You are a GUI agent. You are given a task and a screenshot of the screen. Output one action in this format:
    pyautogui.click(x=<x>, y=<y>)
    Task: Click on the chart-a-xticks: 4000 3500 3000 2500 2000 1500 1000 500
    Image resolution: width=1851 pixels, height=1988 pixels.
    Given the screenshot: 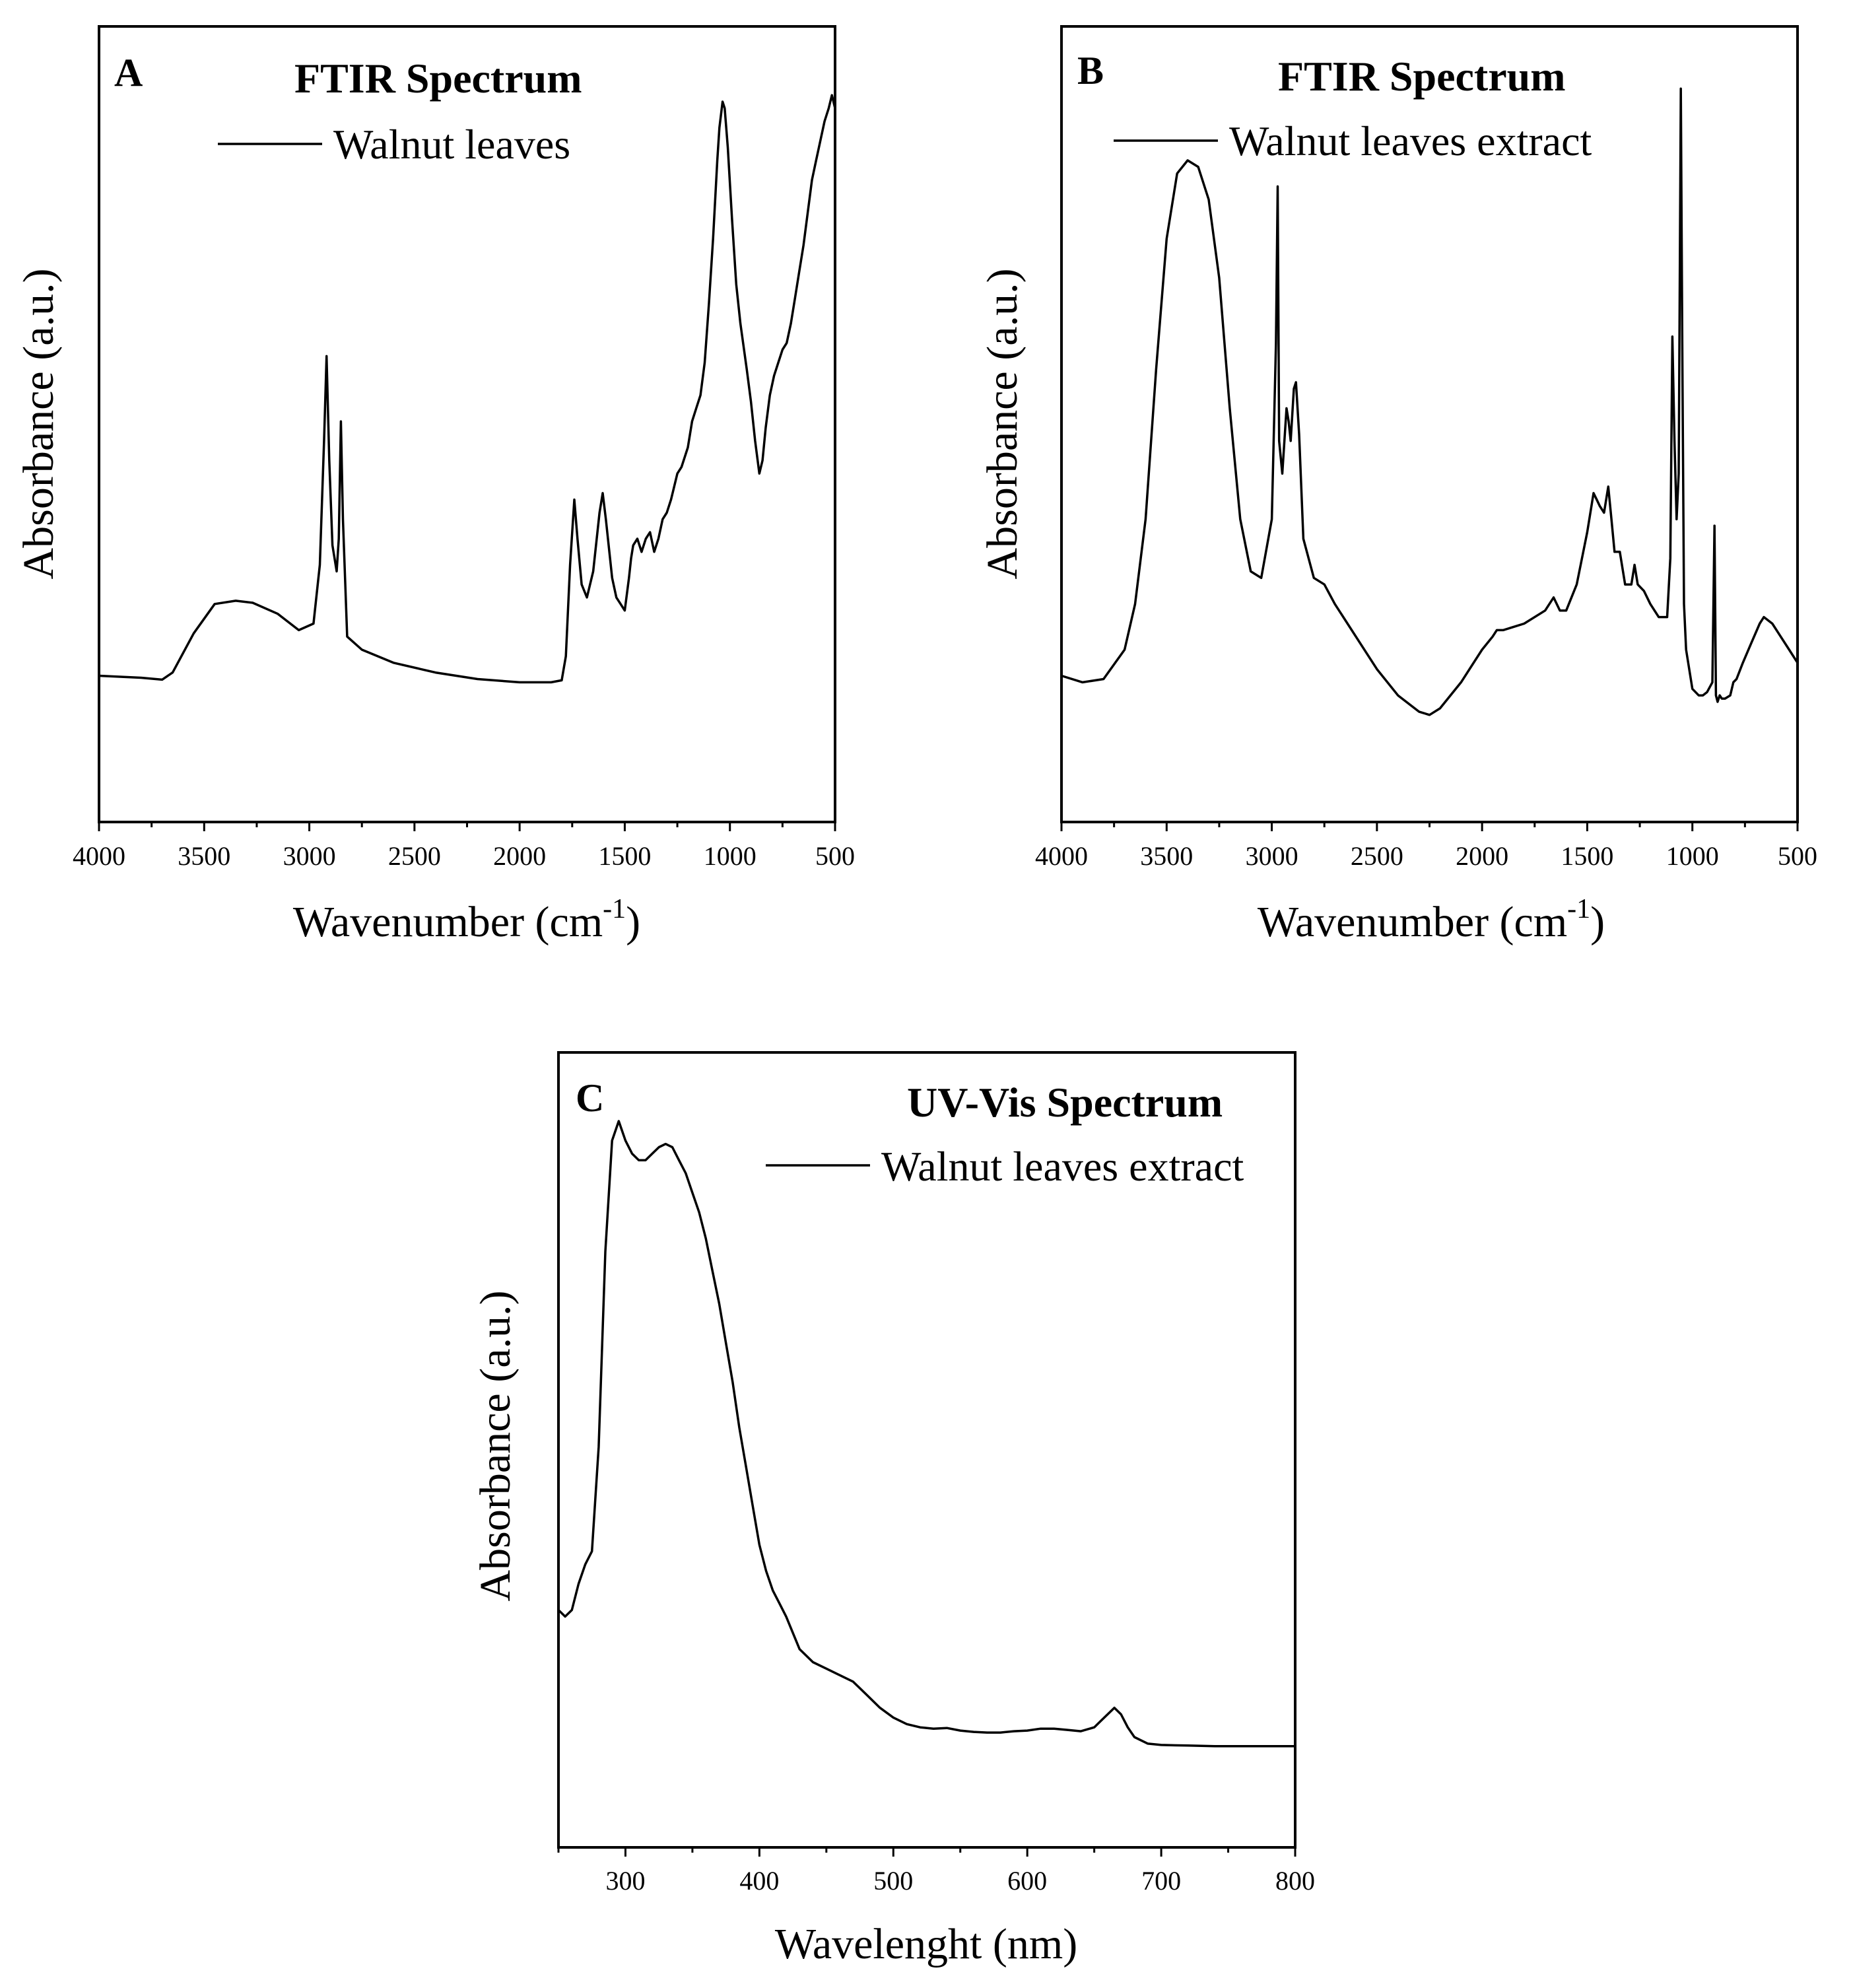 What is the action you would take?
    pyautogui.click(x=464, y=846)
    